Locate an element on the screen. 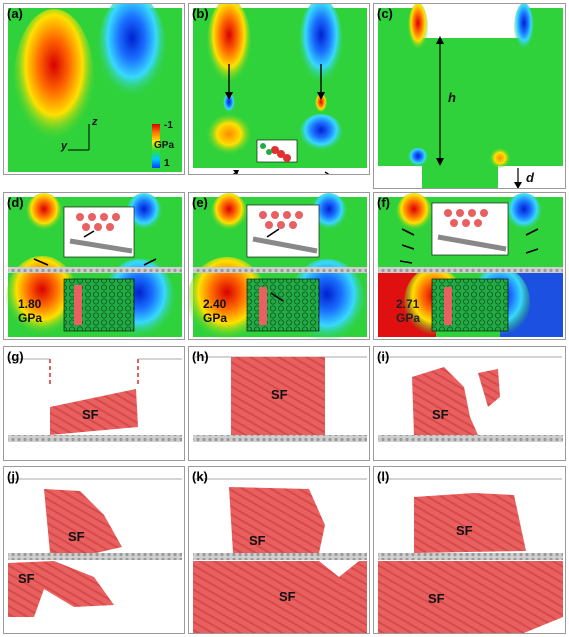 The image size is (569, 637). panel-label: (l) is located at coordinates (383, 476).